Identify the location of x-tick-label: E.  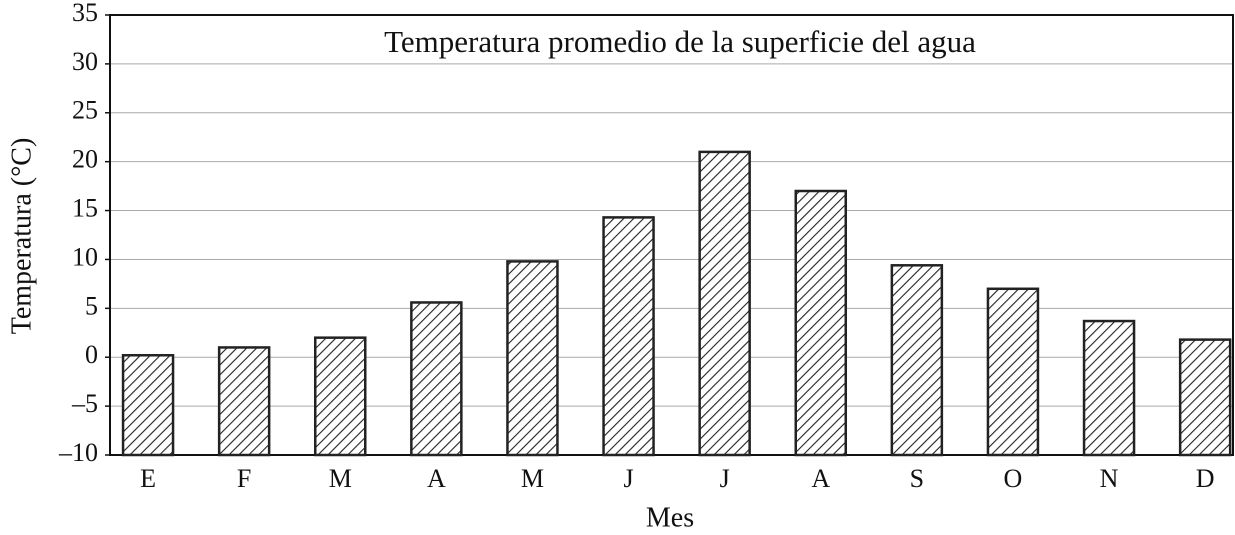
(148, 478).